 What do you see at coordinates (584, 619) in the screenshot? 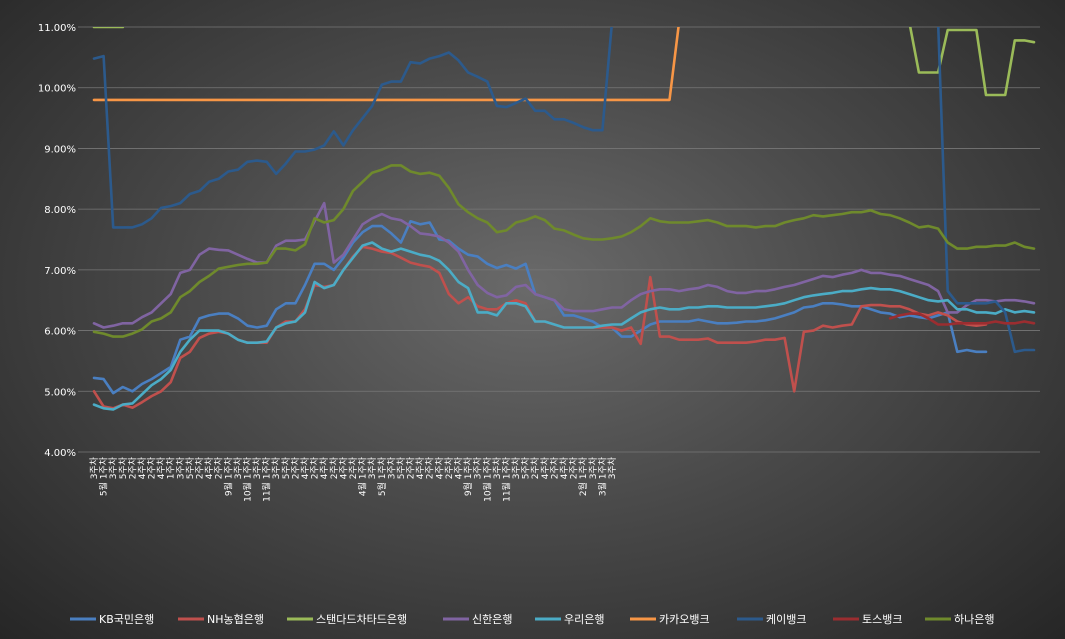
I see `legend-label-4: 우리은행` at bounding box center [584, 619].